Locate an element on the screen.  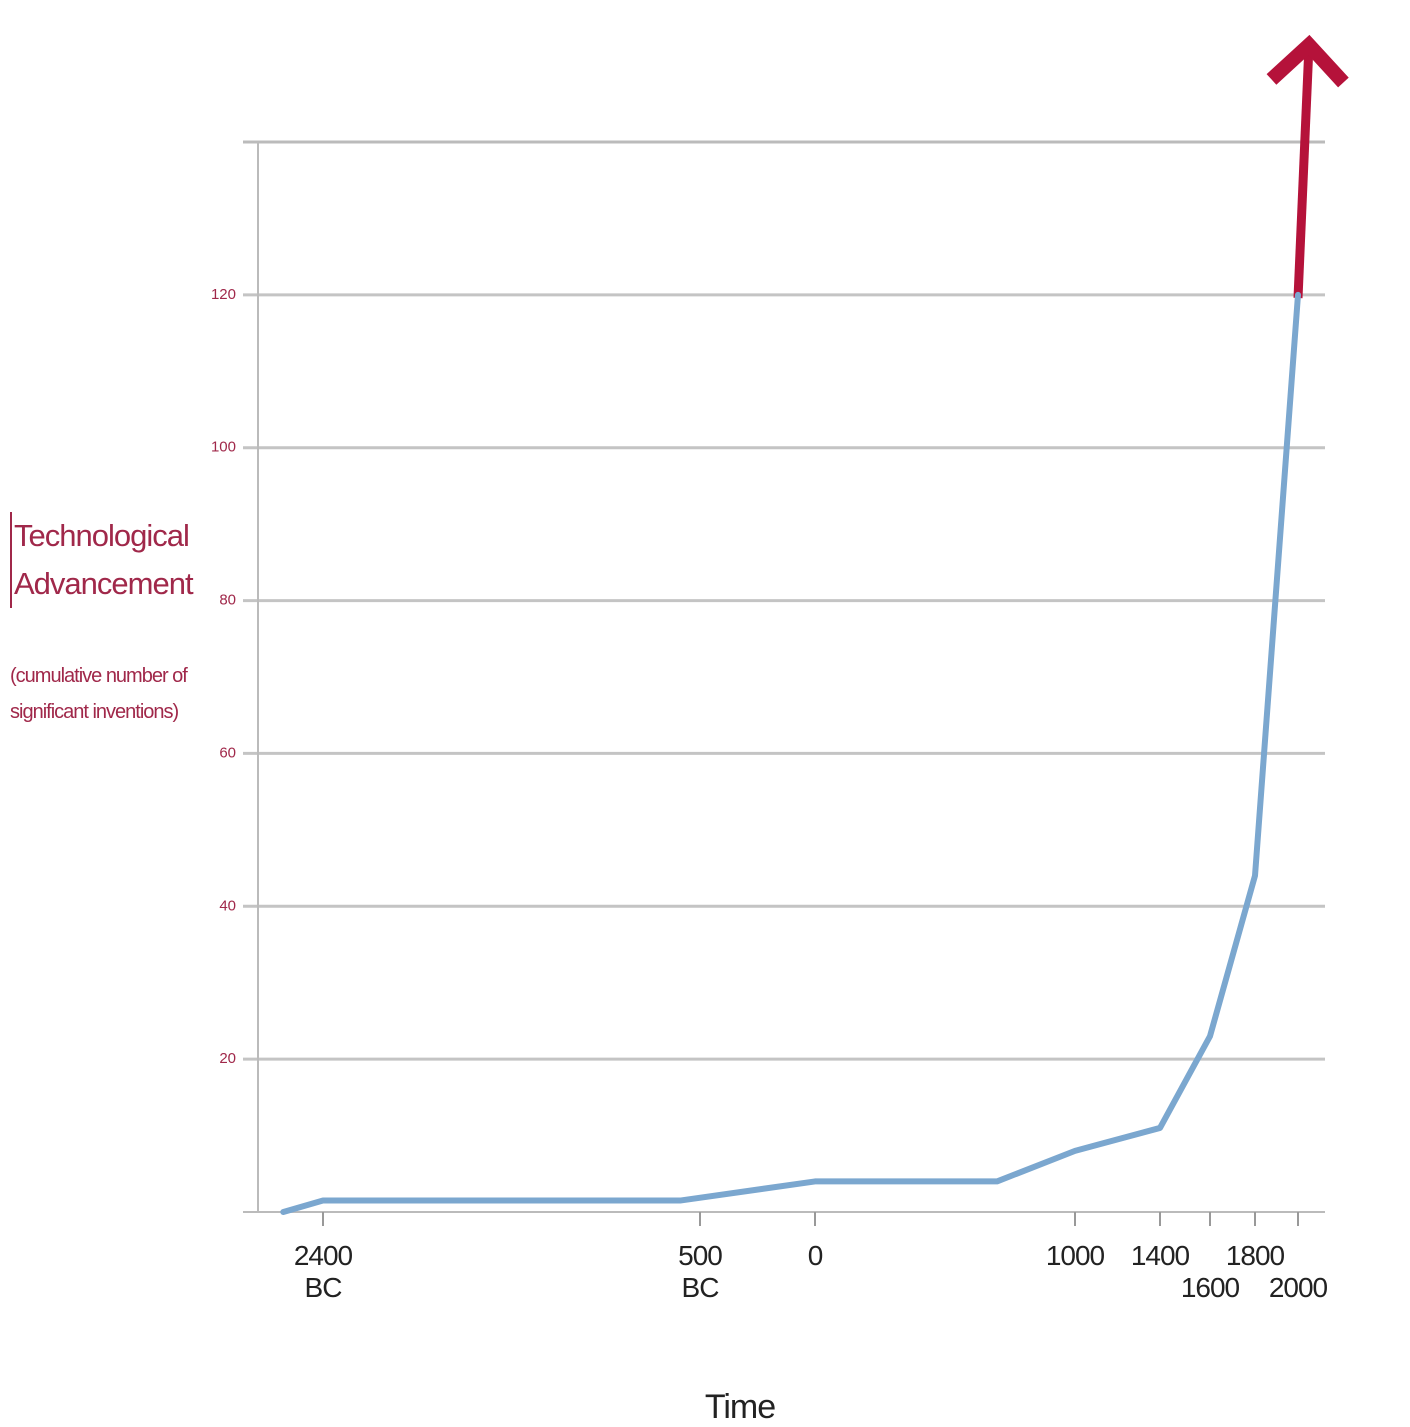
growth-arrow is located at coordinates (1307, 166).